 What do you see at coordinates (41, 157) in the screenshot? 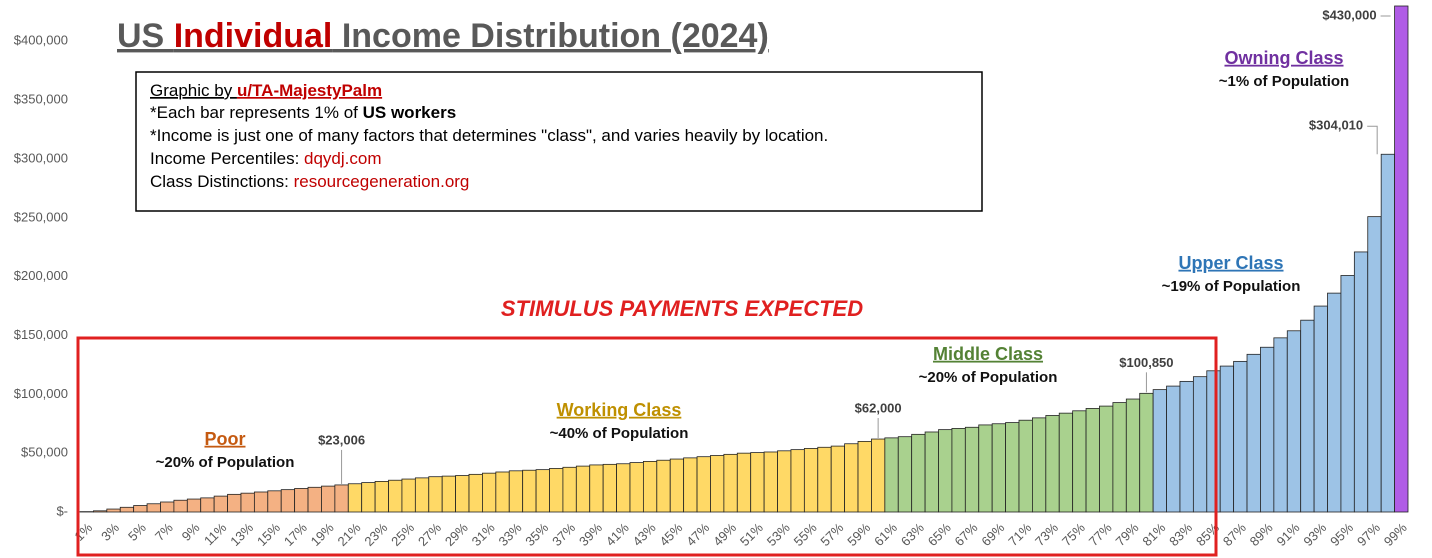
I see `y-tick-label: $300,000` at bounding box center [41, 157].